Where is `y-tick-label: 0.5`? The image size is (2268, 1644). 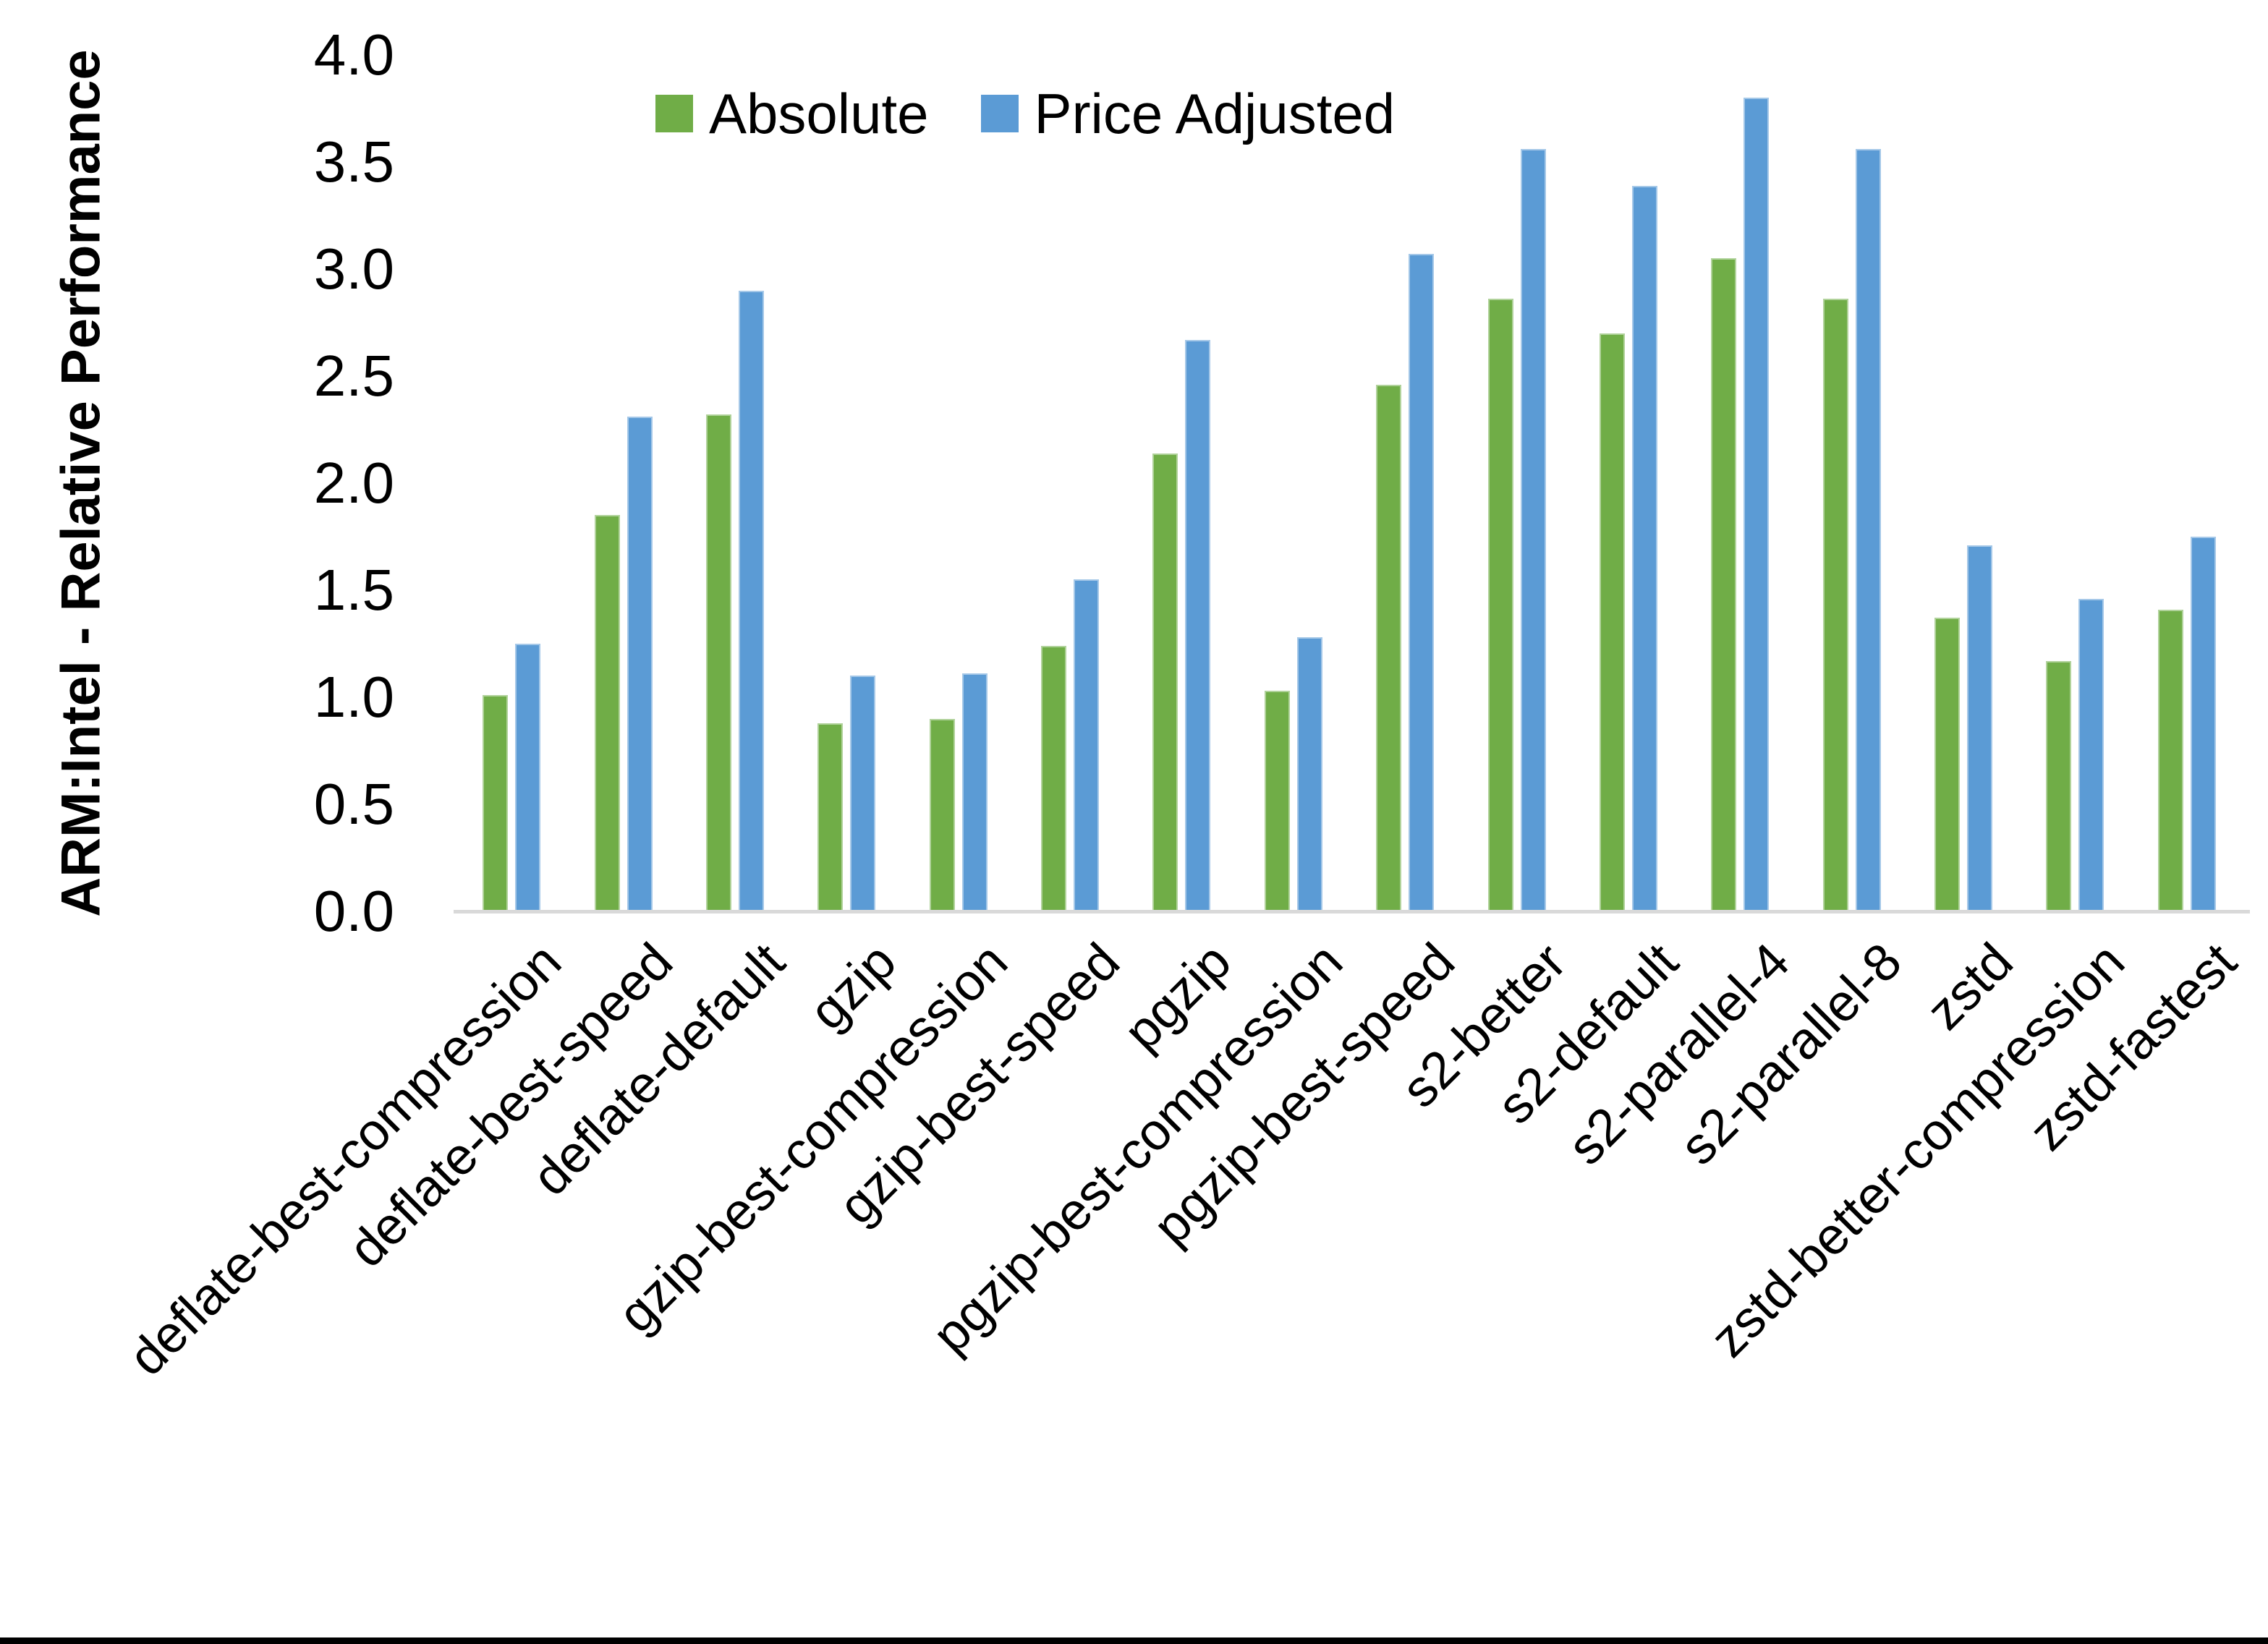
y-tick-label: 0.5 is located at coordinates (353, 804).